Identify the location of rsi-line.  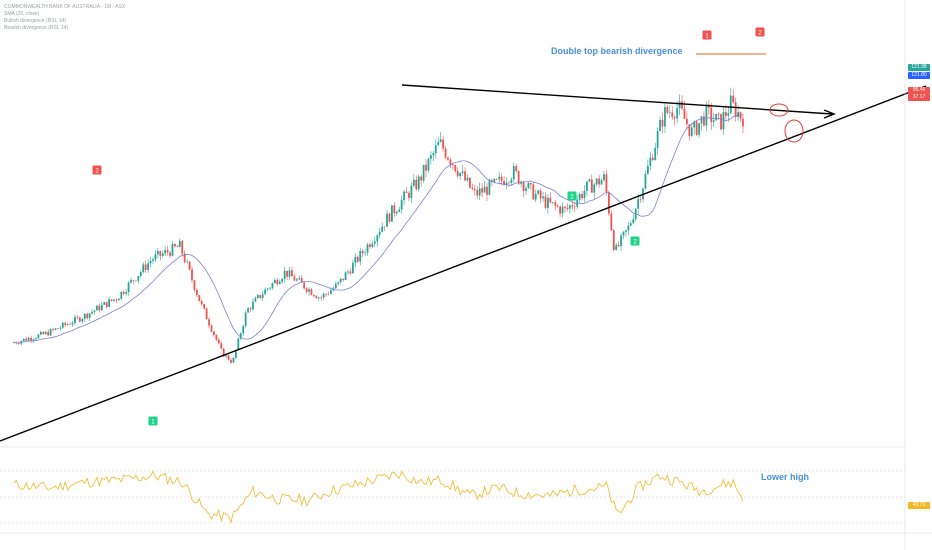
(378, 497).